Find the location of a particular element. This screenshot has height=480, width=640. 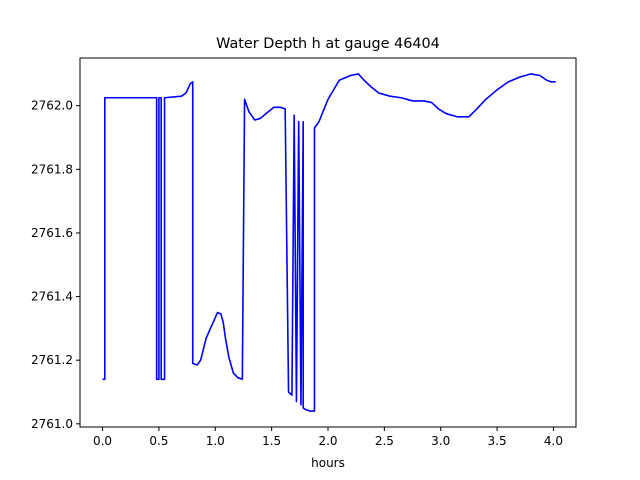

x-tick-label: 0.0 is located at coordinates (102, 441).